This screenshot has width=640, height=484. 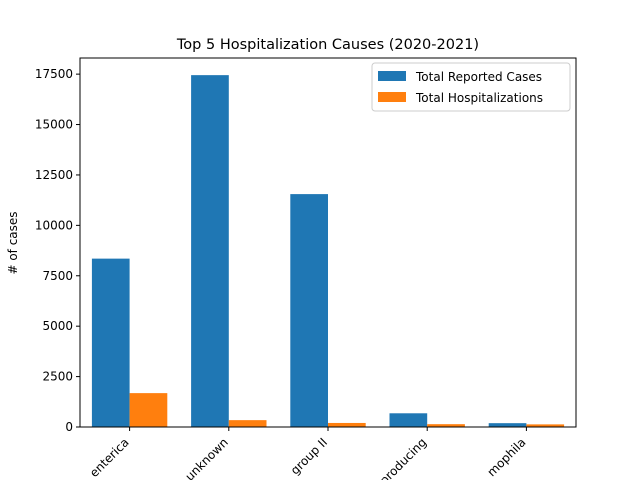 I want to click on x-axis: enterica unknown group II producing mophila, so click(x=308, y=455).